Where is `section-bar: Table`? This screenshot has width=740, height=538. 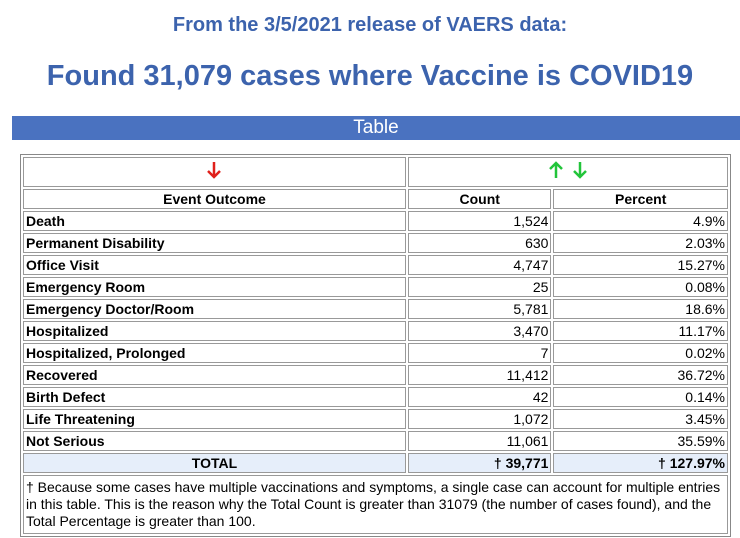 section-bar: Table is located at coordinates (376, 128).